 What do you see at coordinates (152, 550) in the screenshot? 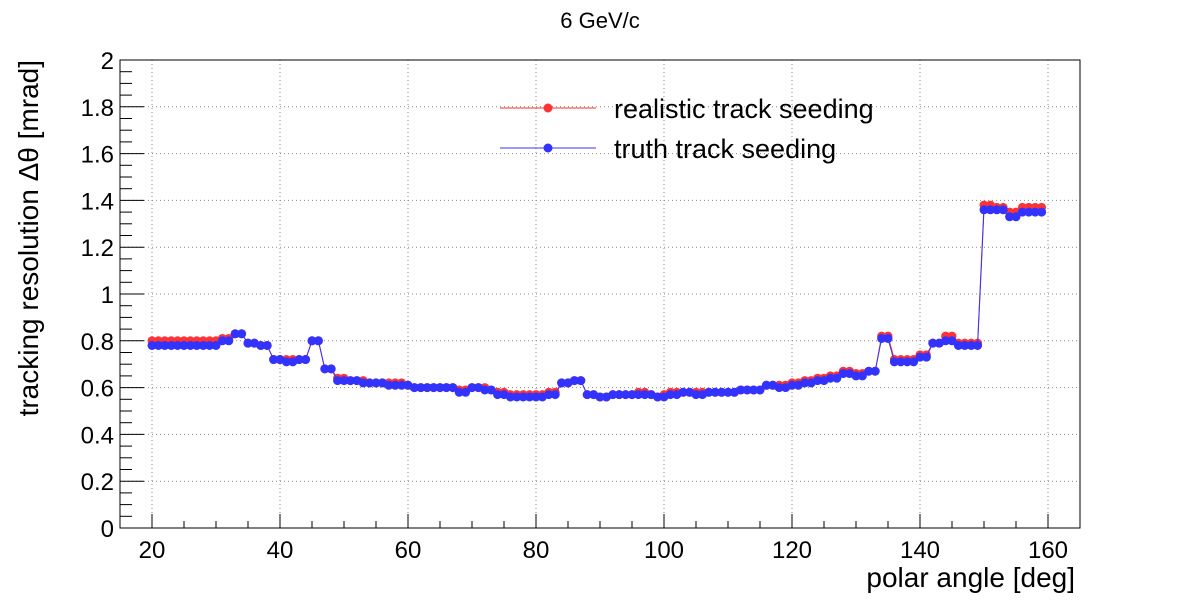
I see `x-tick-label: 20` at bounding box center [152, 550].